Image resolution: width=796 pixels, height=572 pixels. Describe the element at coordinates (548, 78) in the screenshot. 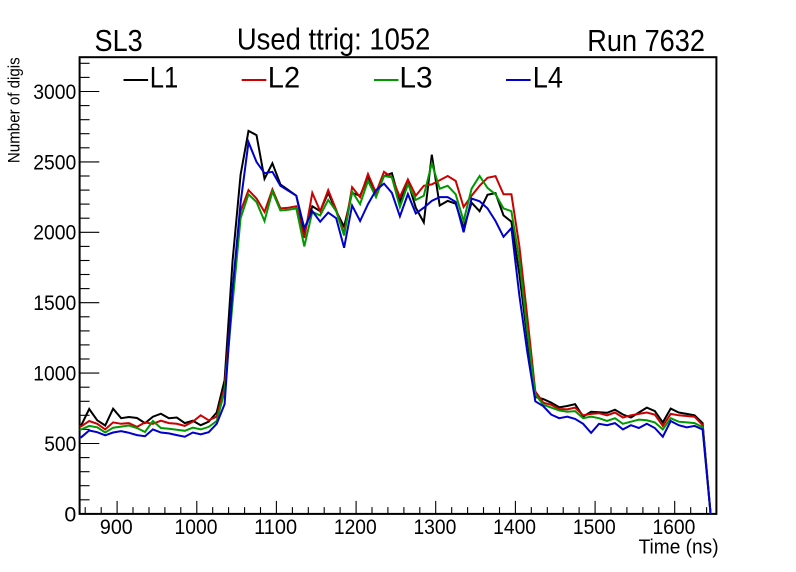

I see `svg-text: L4` at that location.